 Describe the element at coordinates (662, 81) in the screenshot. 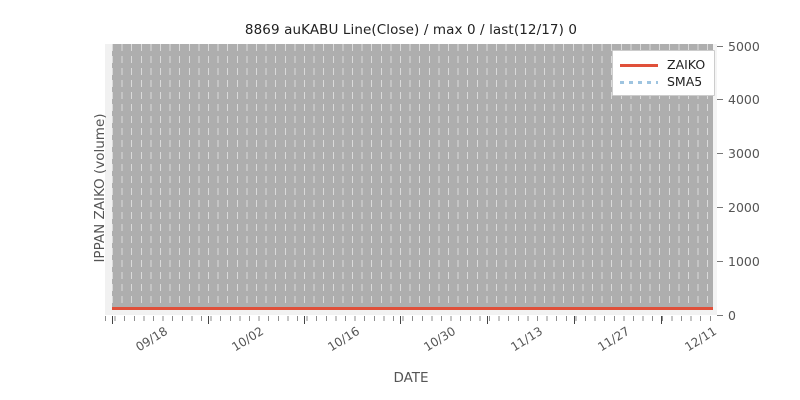

I see `legend-item-sma5: SMA5` at that location.